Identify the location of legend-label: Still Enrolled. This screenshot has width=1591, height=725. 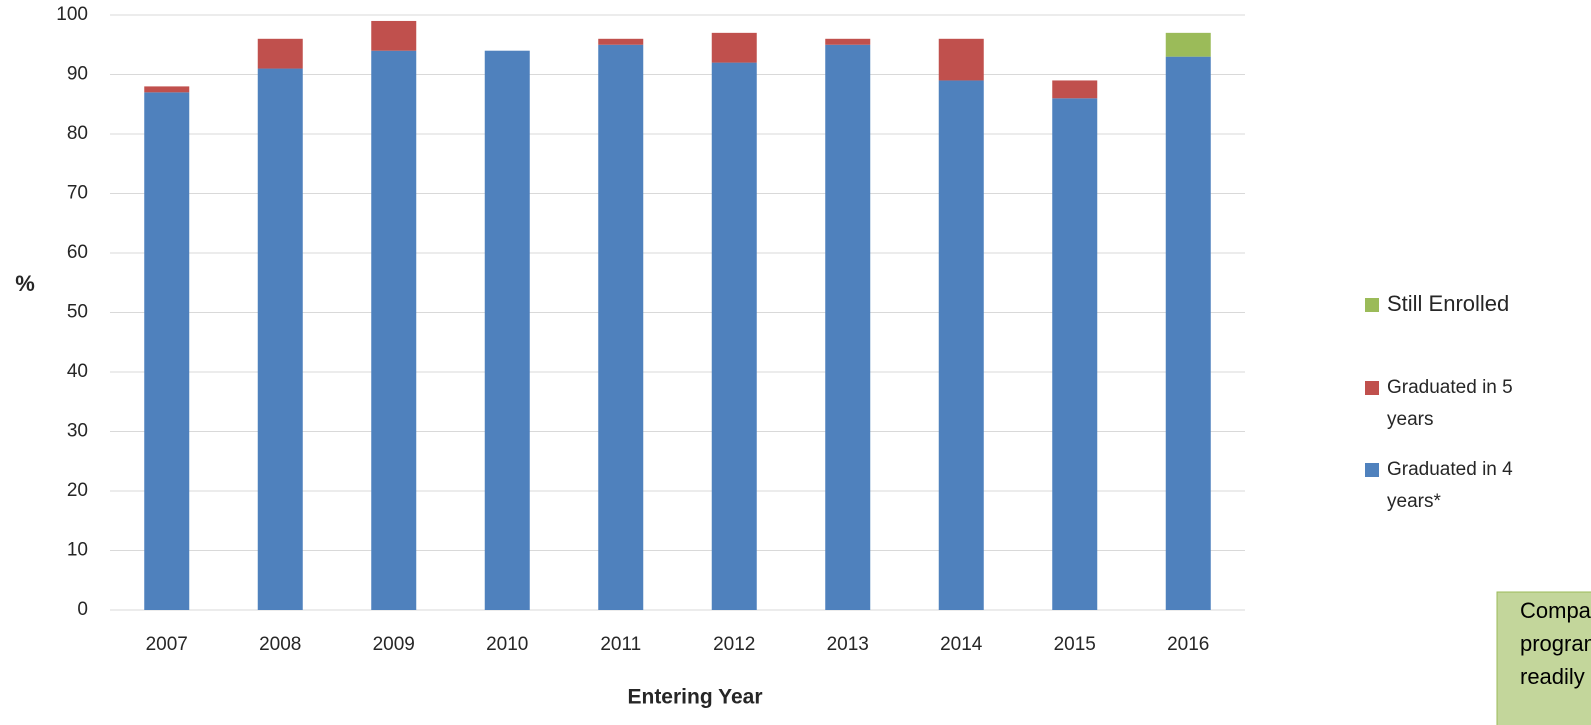
(1448, 303).